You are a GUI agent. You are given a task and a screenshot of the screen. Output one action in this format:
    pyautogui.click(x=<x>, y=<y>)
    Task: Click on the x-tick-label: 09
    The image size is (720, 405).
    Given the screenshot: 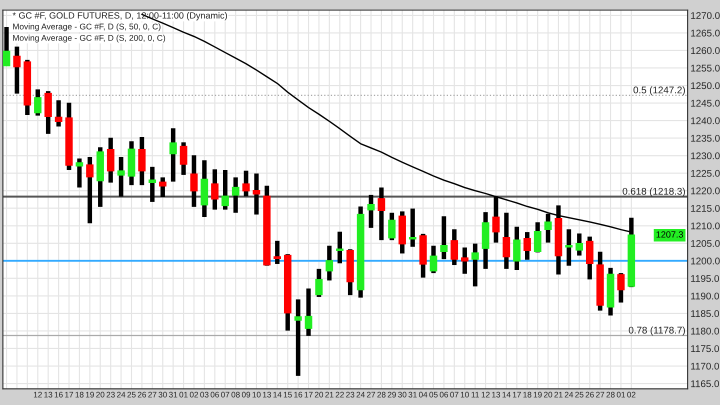 What is the action you would take?
    pyautogui.click(x=246, y=395)
    